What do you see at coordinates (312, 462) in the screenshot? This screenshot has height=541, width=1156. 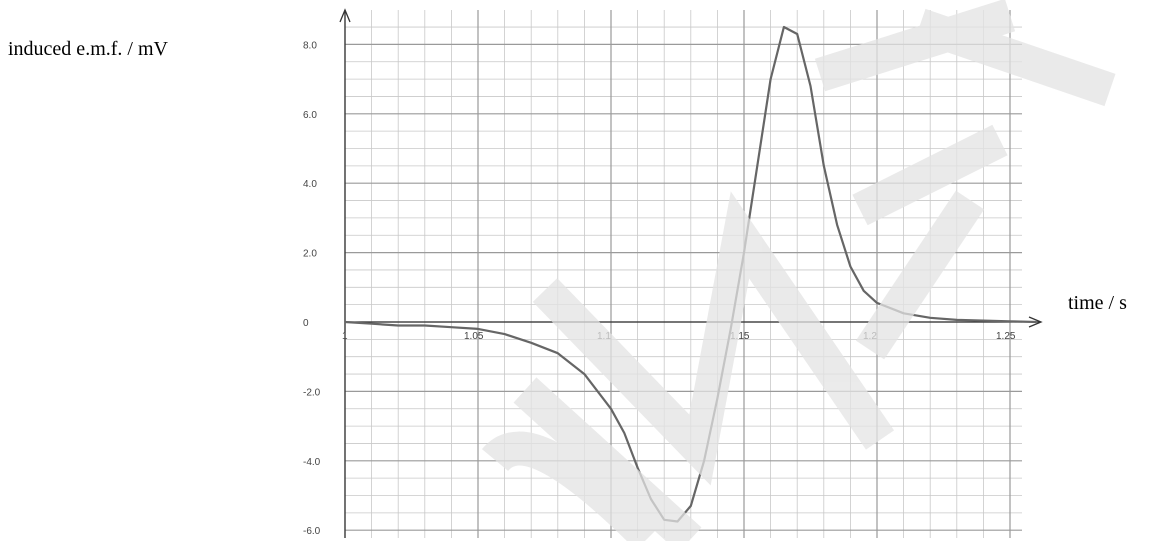 I see `y-tick-label: -4.0` at bounding box center [312, 462].